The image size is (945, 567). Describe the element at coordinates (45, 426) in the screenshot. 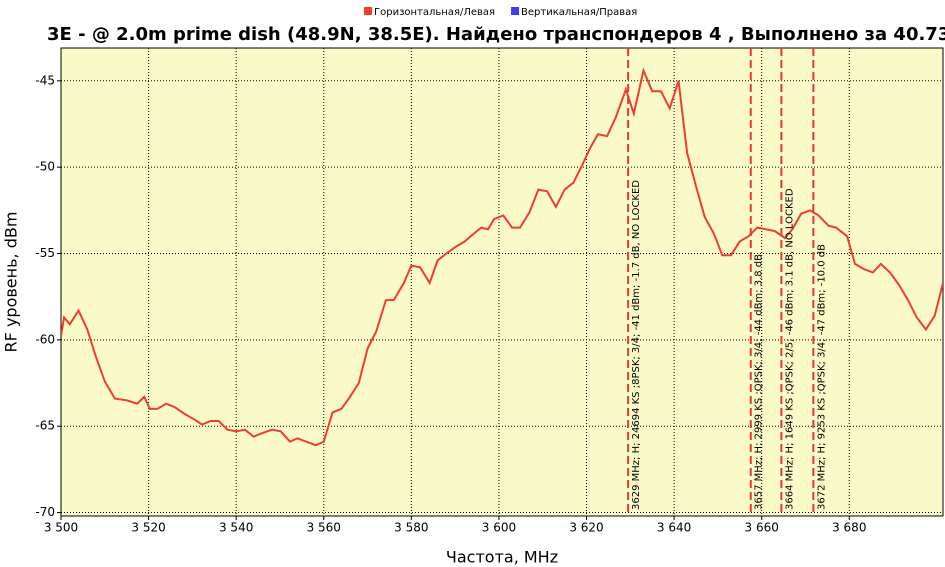

I see `y-tick-label: -65` at that location.